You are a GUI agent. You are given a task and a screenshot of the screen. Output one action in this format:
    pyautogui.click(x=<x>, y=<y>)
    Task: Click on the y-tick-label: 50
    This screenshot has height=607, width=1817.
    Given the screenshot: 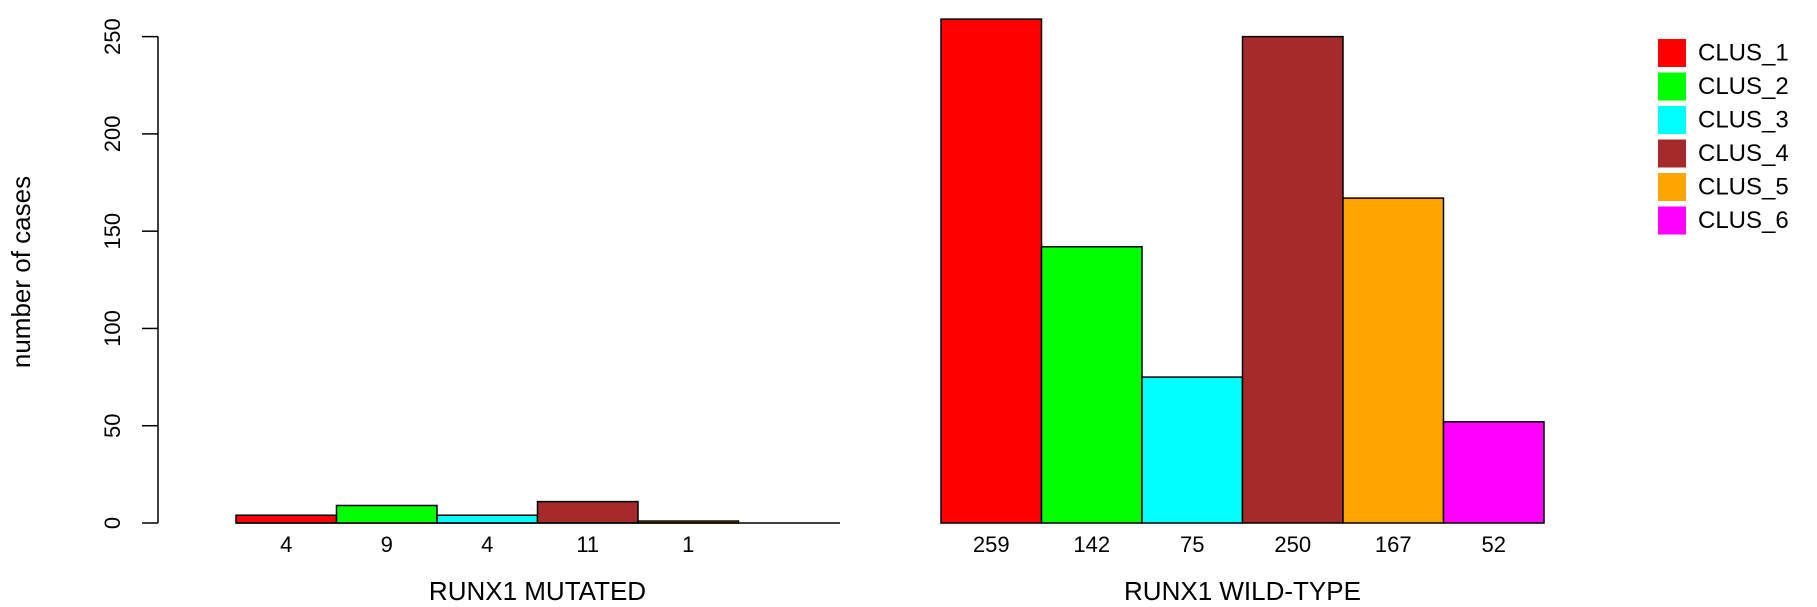 What is the action you would take?
    pyautogui.click(x=112, y=425)
    